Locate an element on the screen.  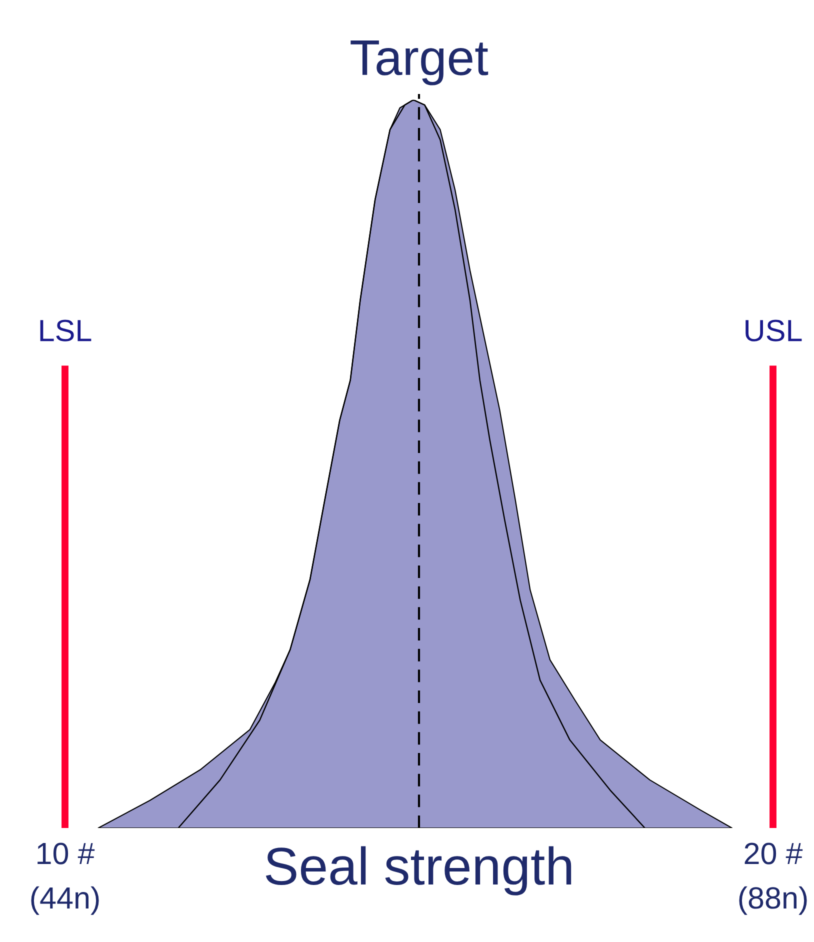
x-tick-label: 20 # is located at coordinates (773, 853).